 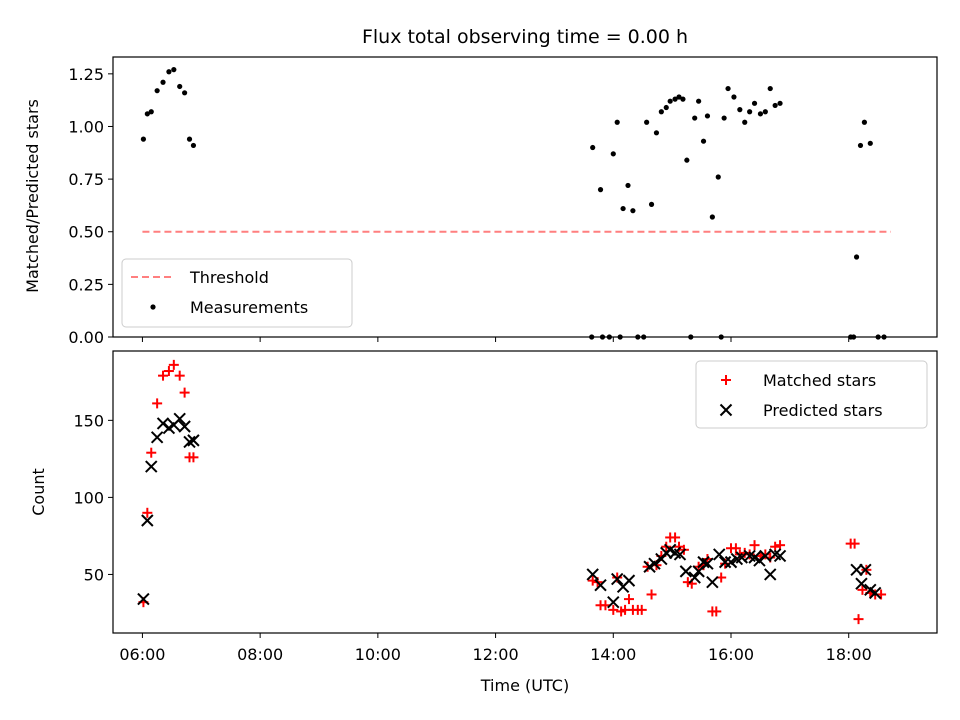 What do you see at coordinates (378, 654) in the screenshot?
I see `x-tick-label: 10:00` at bounding box center [378, 654].